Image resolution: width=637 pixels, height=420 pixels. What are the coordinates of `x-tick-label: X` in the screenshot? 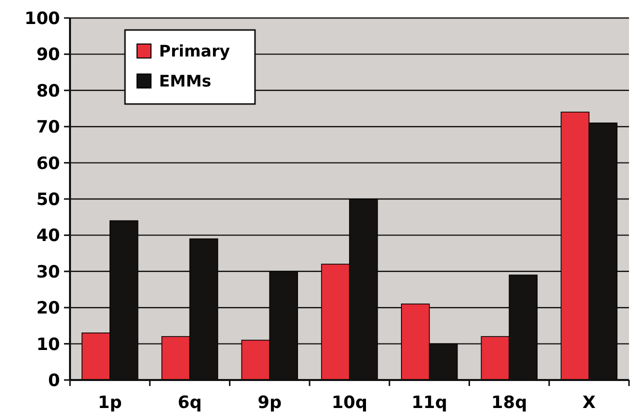 It's located at (589, 403).